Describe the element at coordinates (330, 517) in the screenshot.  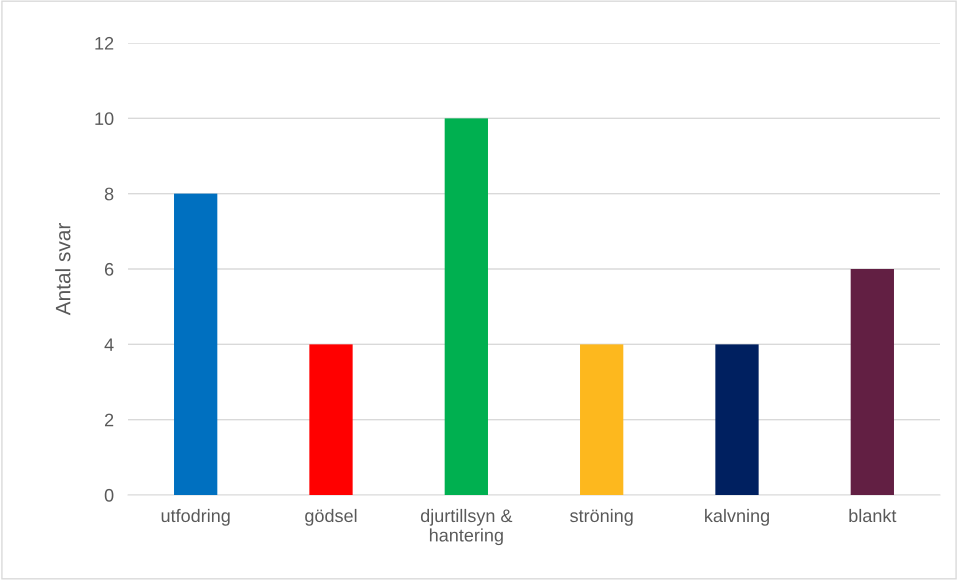
I see `x-tick-label: gödsel` at that location.